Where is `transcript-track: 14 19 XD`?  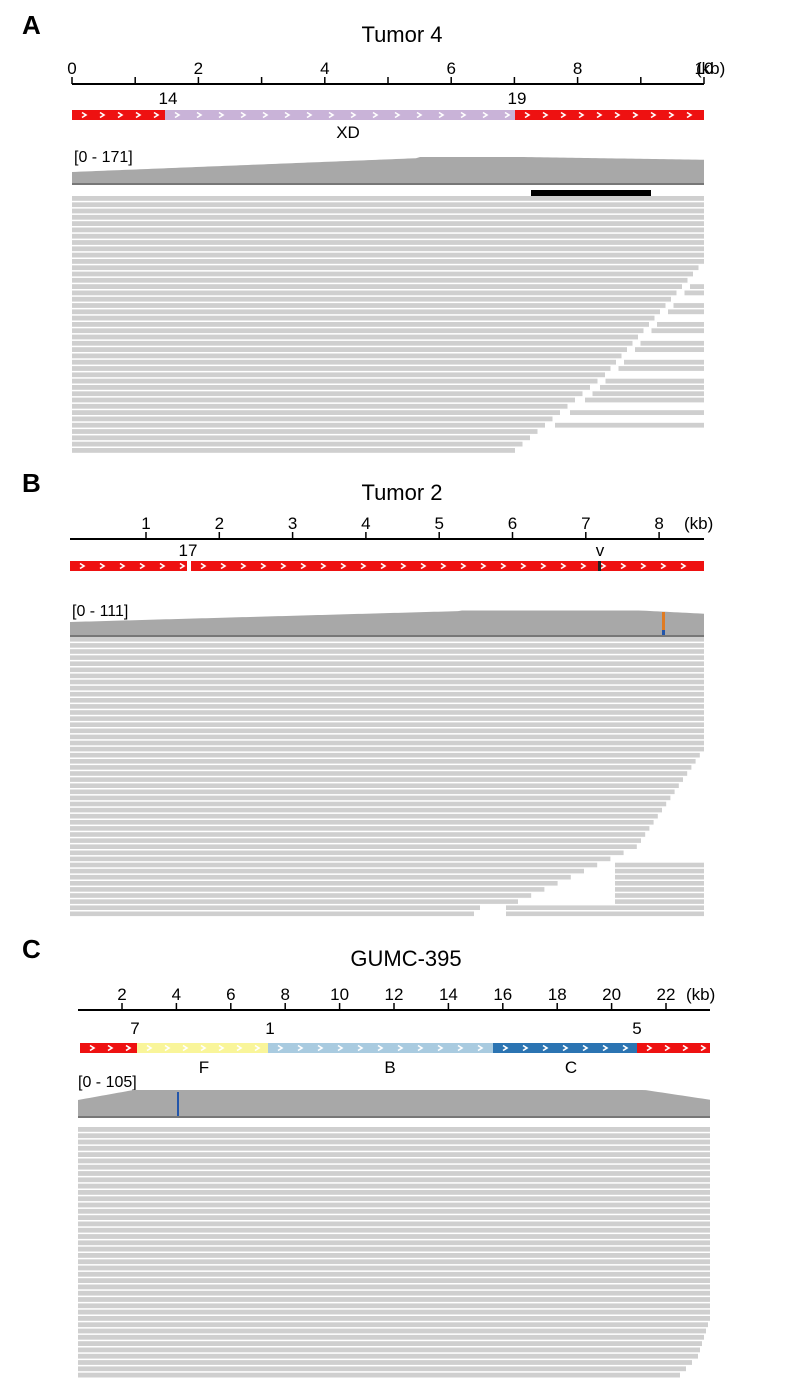 transcript-track: 14 19 XD is located at coordinates (388, 115).